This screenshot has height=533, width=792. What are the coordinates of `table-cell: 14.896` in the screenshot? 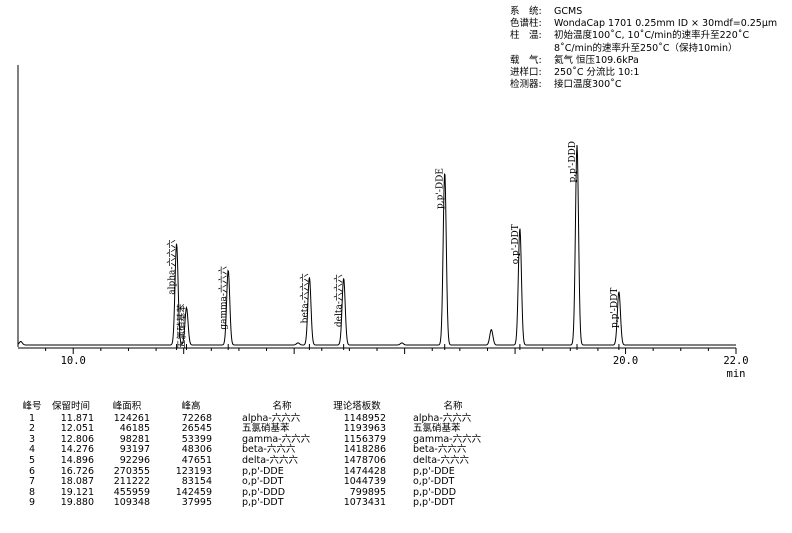 It's located at (77, 460).